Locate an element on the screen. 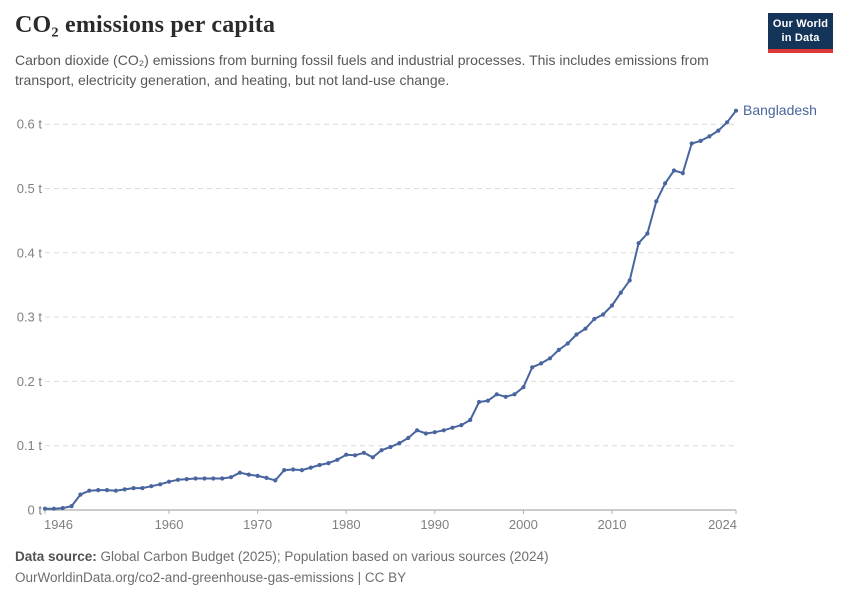 The image size is (850, 600). data-point-1960 is located at coordinates (169, 481).